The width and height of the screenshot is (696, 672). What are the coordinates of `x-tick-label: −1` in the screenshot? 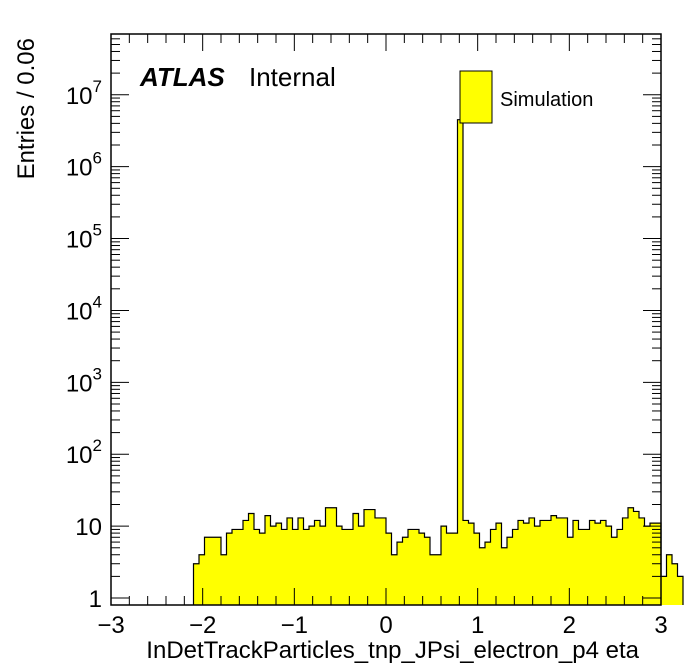 It's located at (294, 625).